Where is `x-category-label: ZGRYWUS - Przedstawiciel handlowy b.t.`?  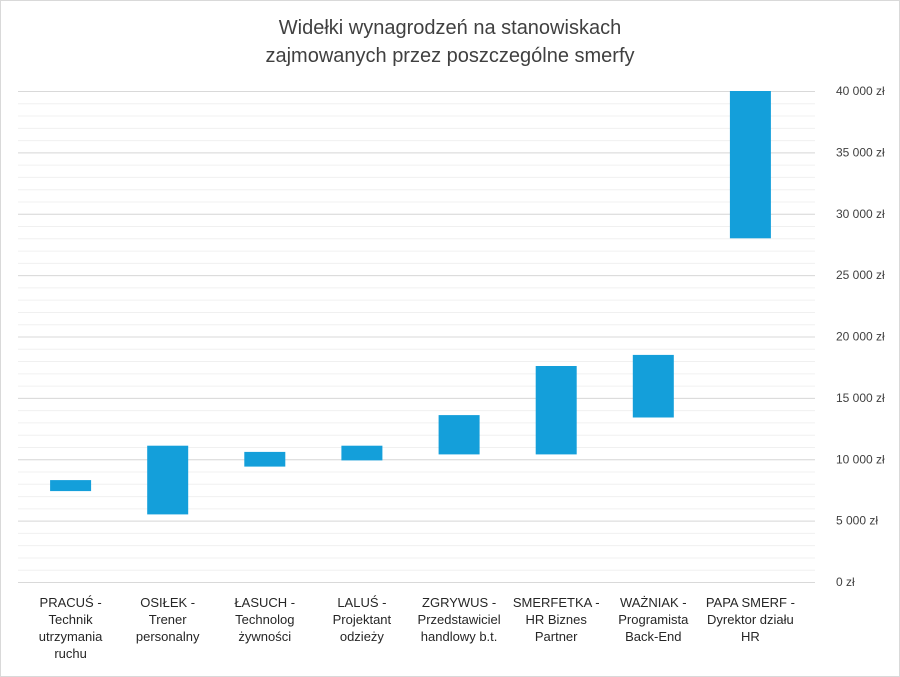
x-category-label: ZGRYWUS - Przedstawiciel handlowy b.t. is located at coordinates (459, 619).